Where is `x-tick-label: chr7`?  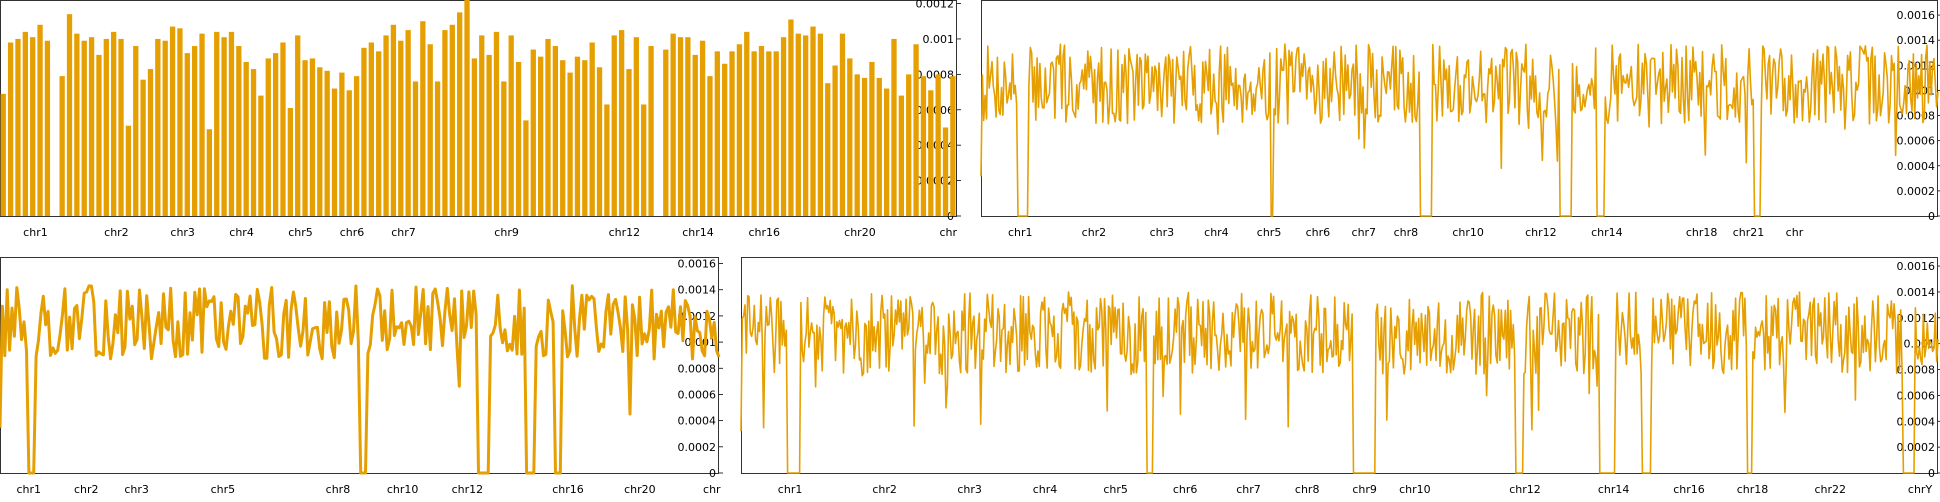
x-tick-label: chr7 is located at coordinates (1364, 232).